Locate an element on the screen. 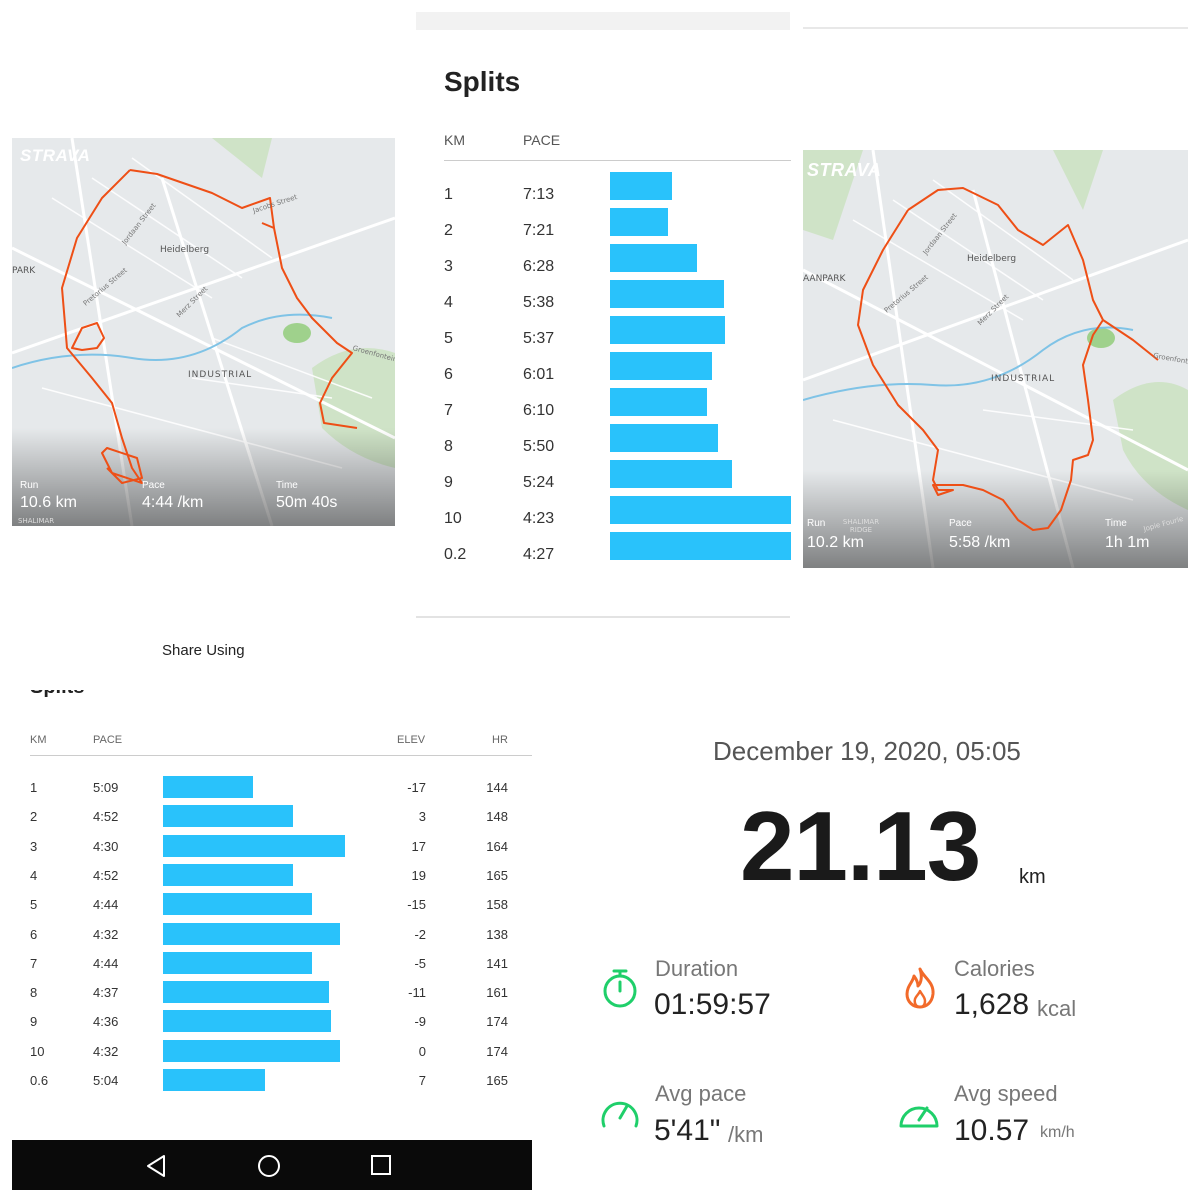 This screenshot has width=1200, height=1200. home-circle-icon is located at coordinates (269, 1166).